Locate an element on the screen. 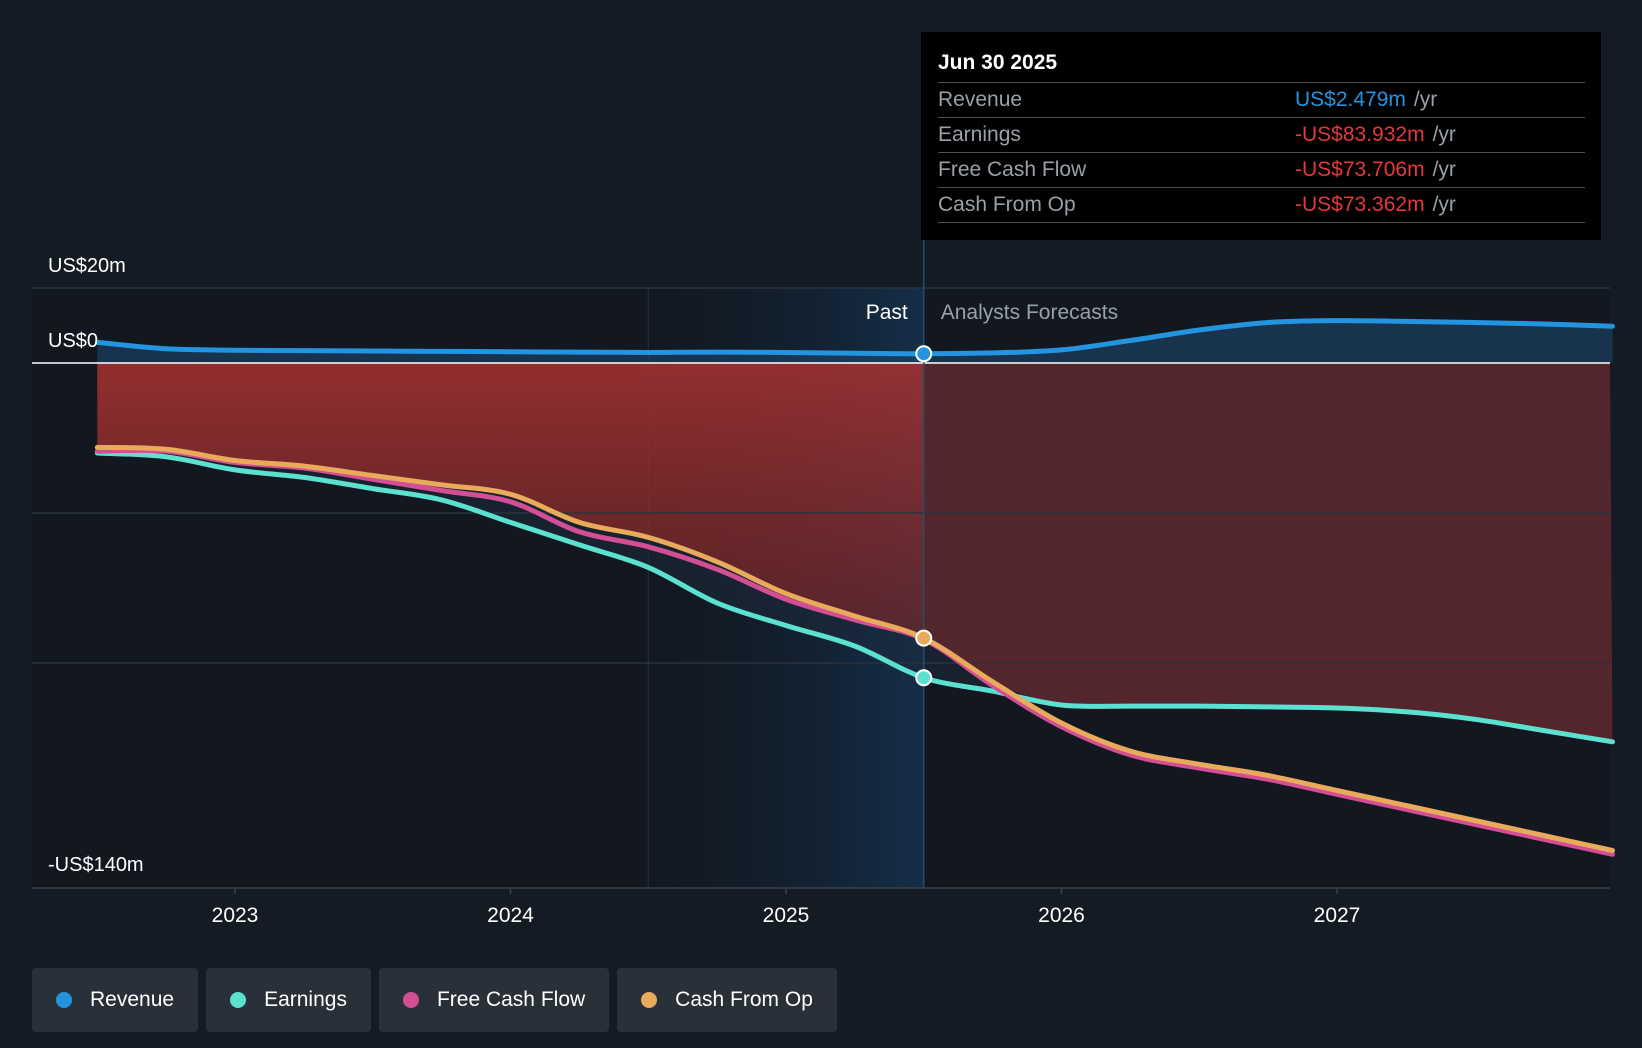 This screenshot has width=1642, height=1048. tooltip-row-label: Earnings is located at coordinates (979, 134).